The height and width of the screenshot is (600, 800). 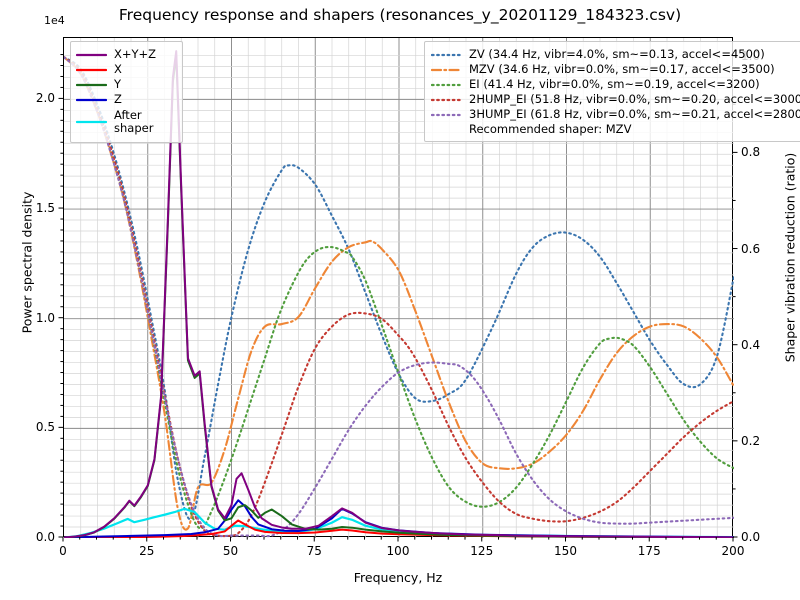 I want to click on psd-legend: X+Y+Z X Y Z After shaper, so click(x=126, y=92).